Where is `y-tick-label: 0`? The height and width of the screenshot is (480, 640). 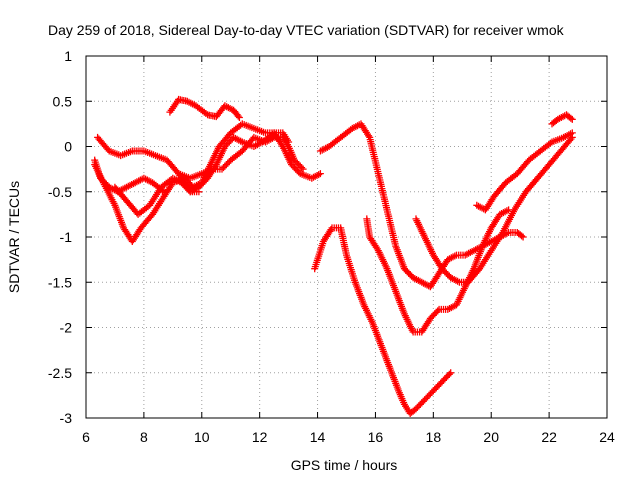 y-tick-label: 0 is located at coordinates (68, 147).